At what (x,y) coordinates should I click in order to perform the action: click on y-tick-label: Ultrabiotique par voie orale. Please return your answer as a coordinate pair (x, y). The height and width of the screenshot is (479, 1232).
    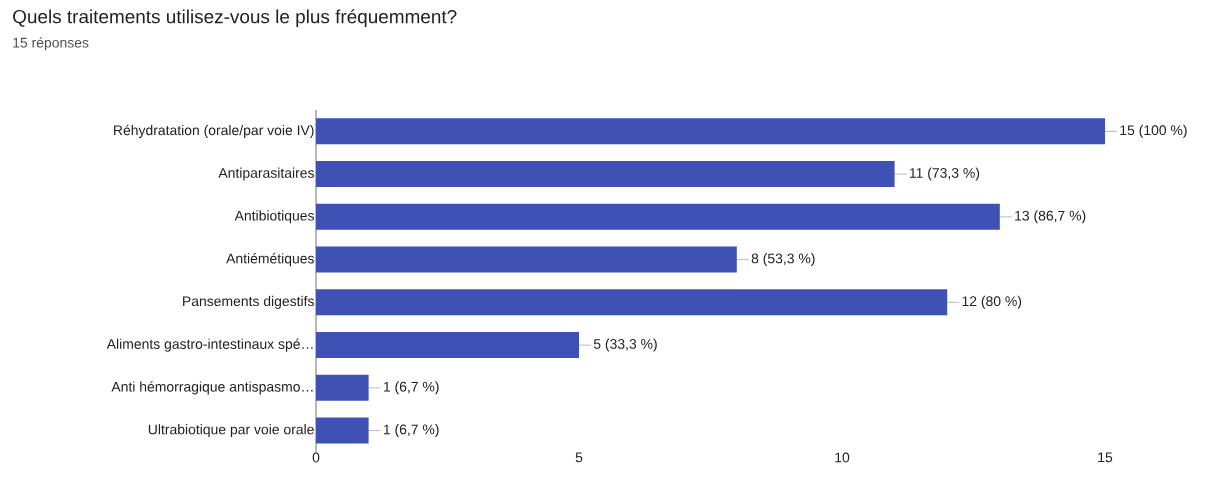
    Looking at the image, I should click on (231, 431).